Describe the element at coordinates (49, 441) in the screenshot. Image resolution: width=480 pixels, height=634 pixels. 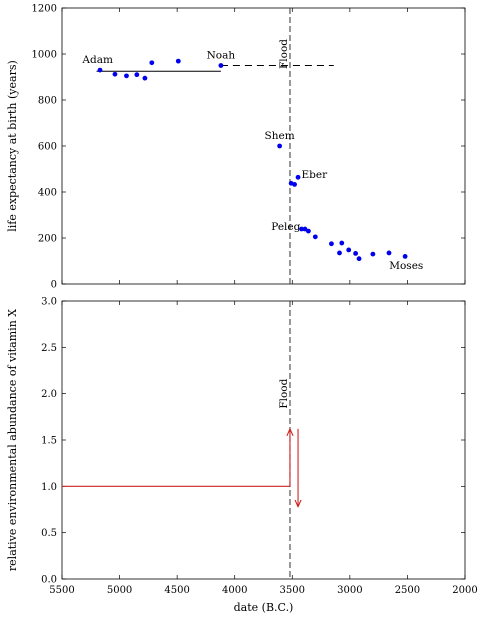
I see `y-tick-label: 1.5` at that location.